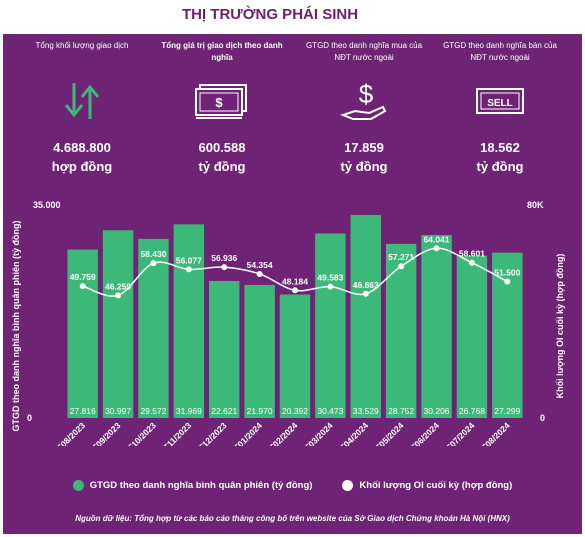 Image resolution: width=585 pixels, height=537 pixels. What do you see at coordinates (295, 281) in the screenshot?
I see `oi-value-label: 48.184` at bounding box center [295, 281].